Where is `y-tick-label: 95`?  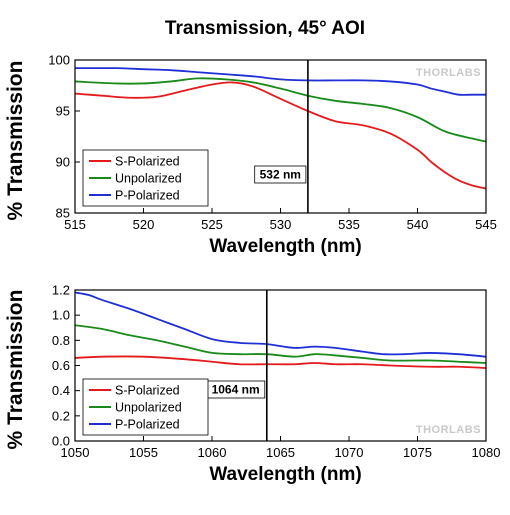 y-tick-label: 95 is located at coordinates (63, 111).